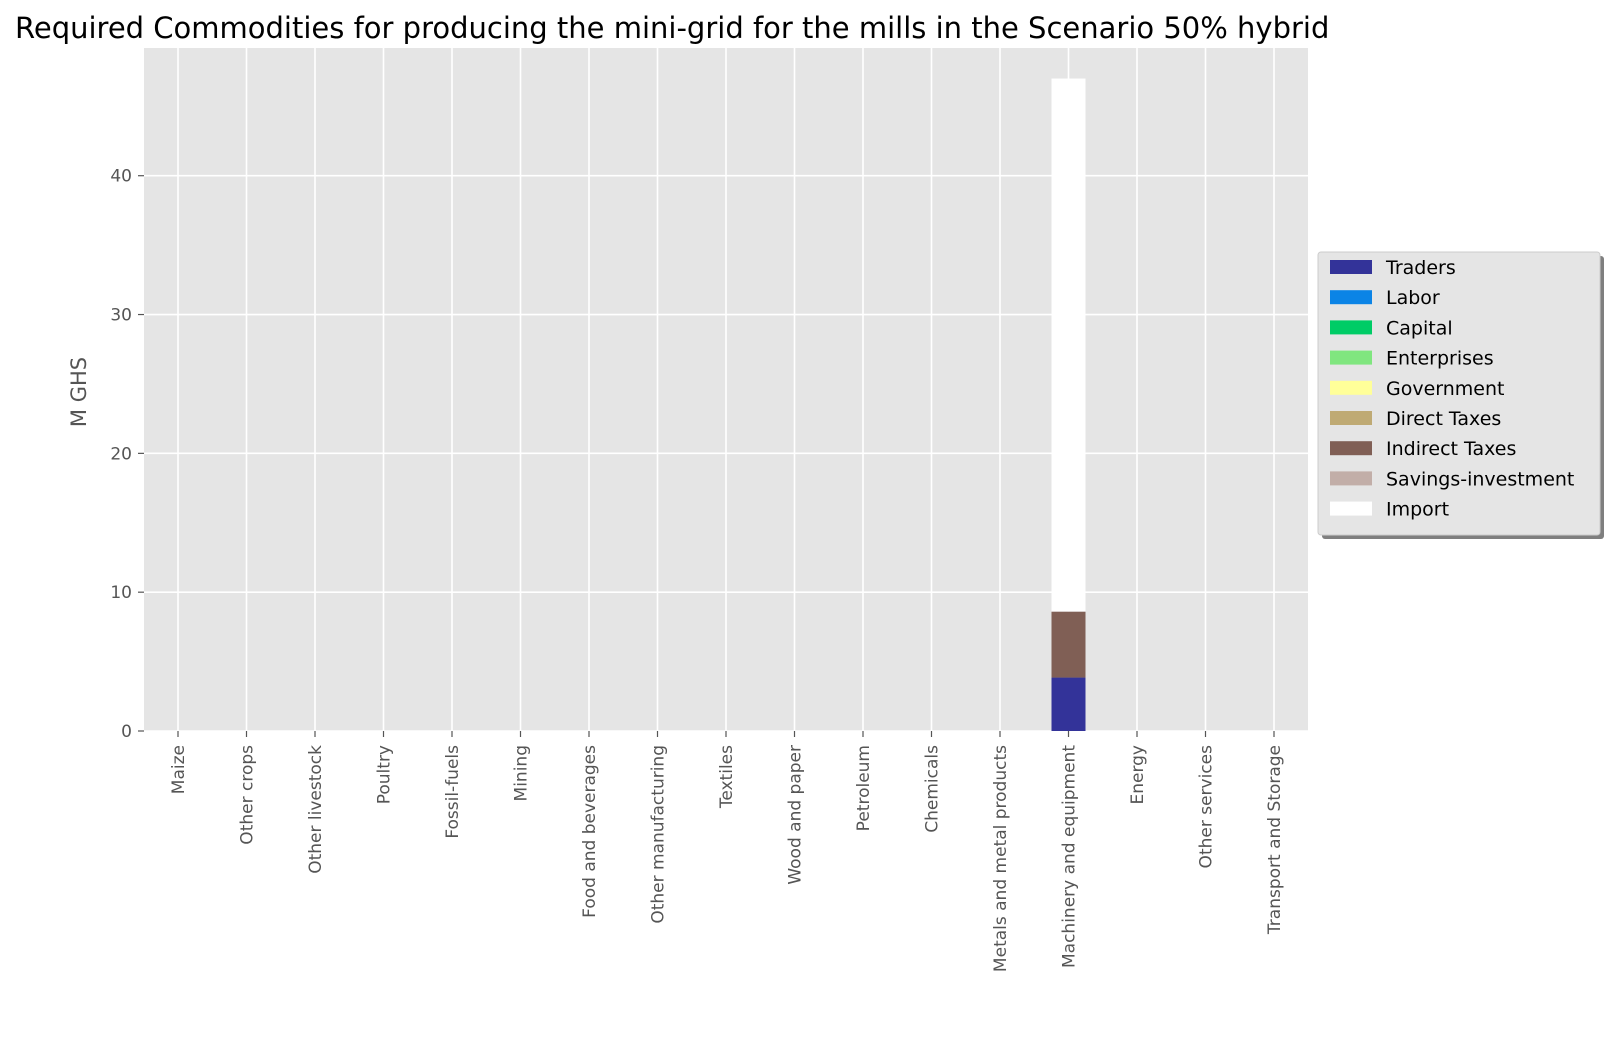 Image resolution: width=1612 pixels, height=1038 pixels. I want to click on x-tick-label: Other livestock, so click(316, 809).